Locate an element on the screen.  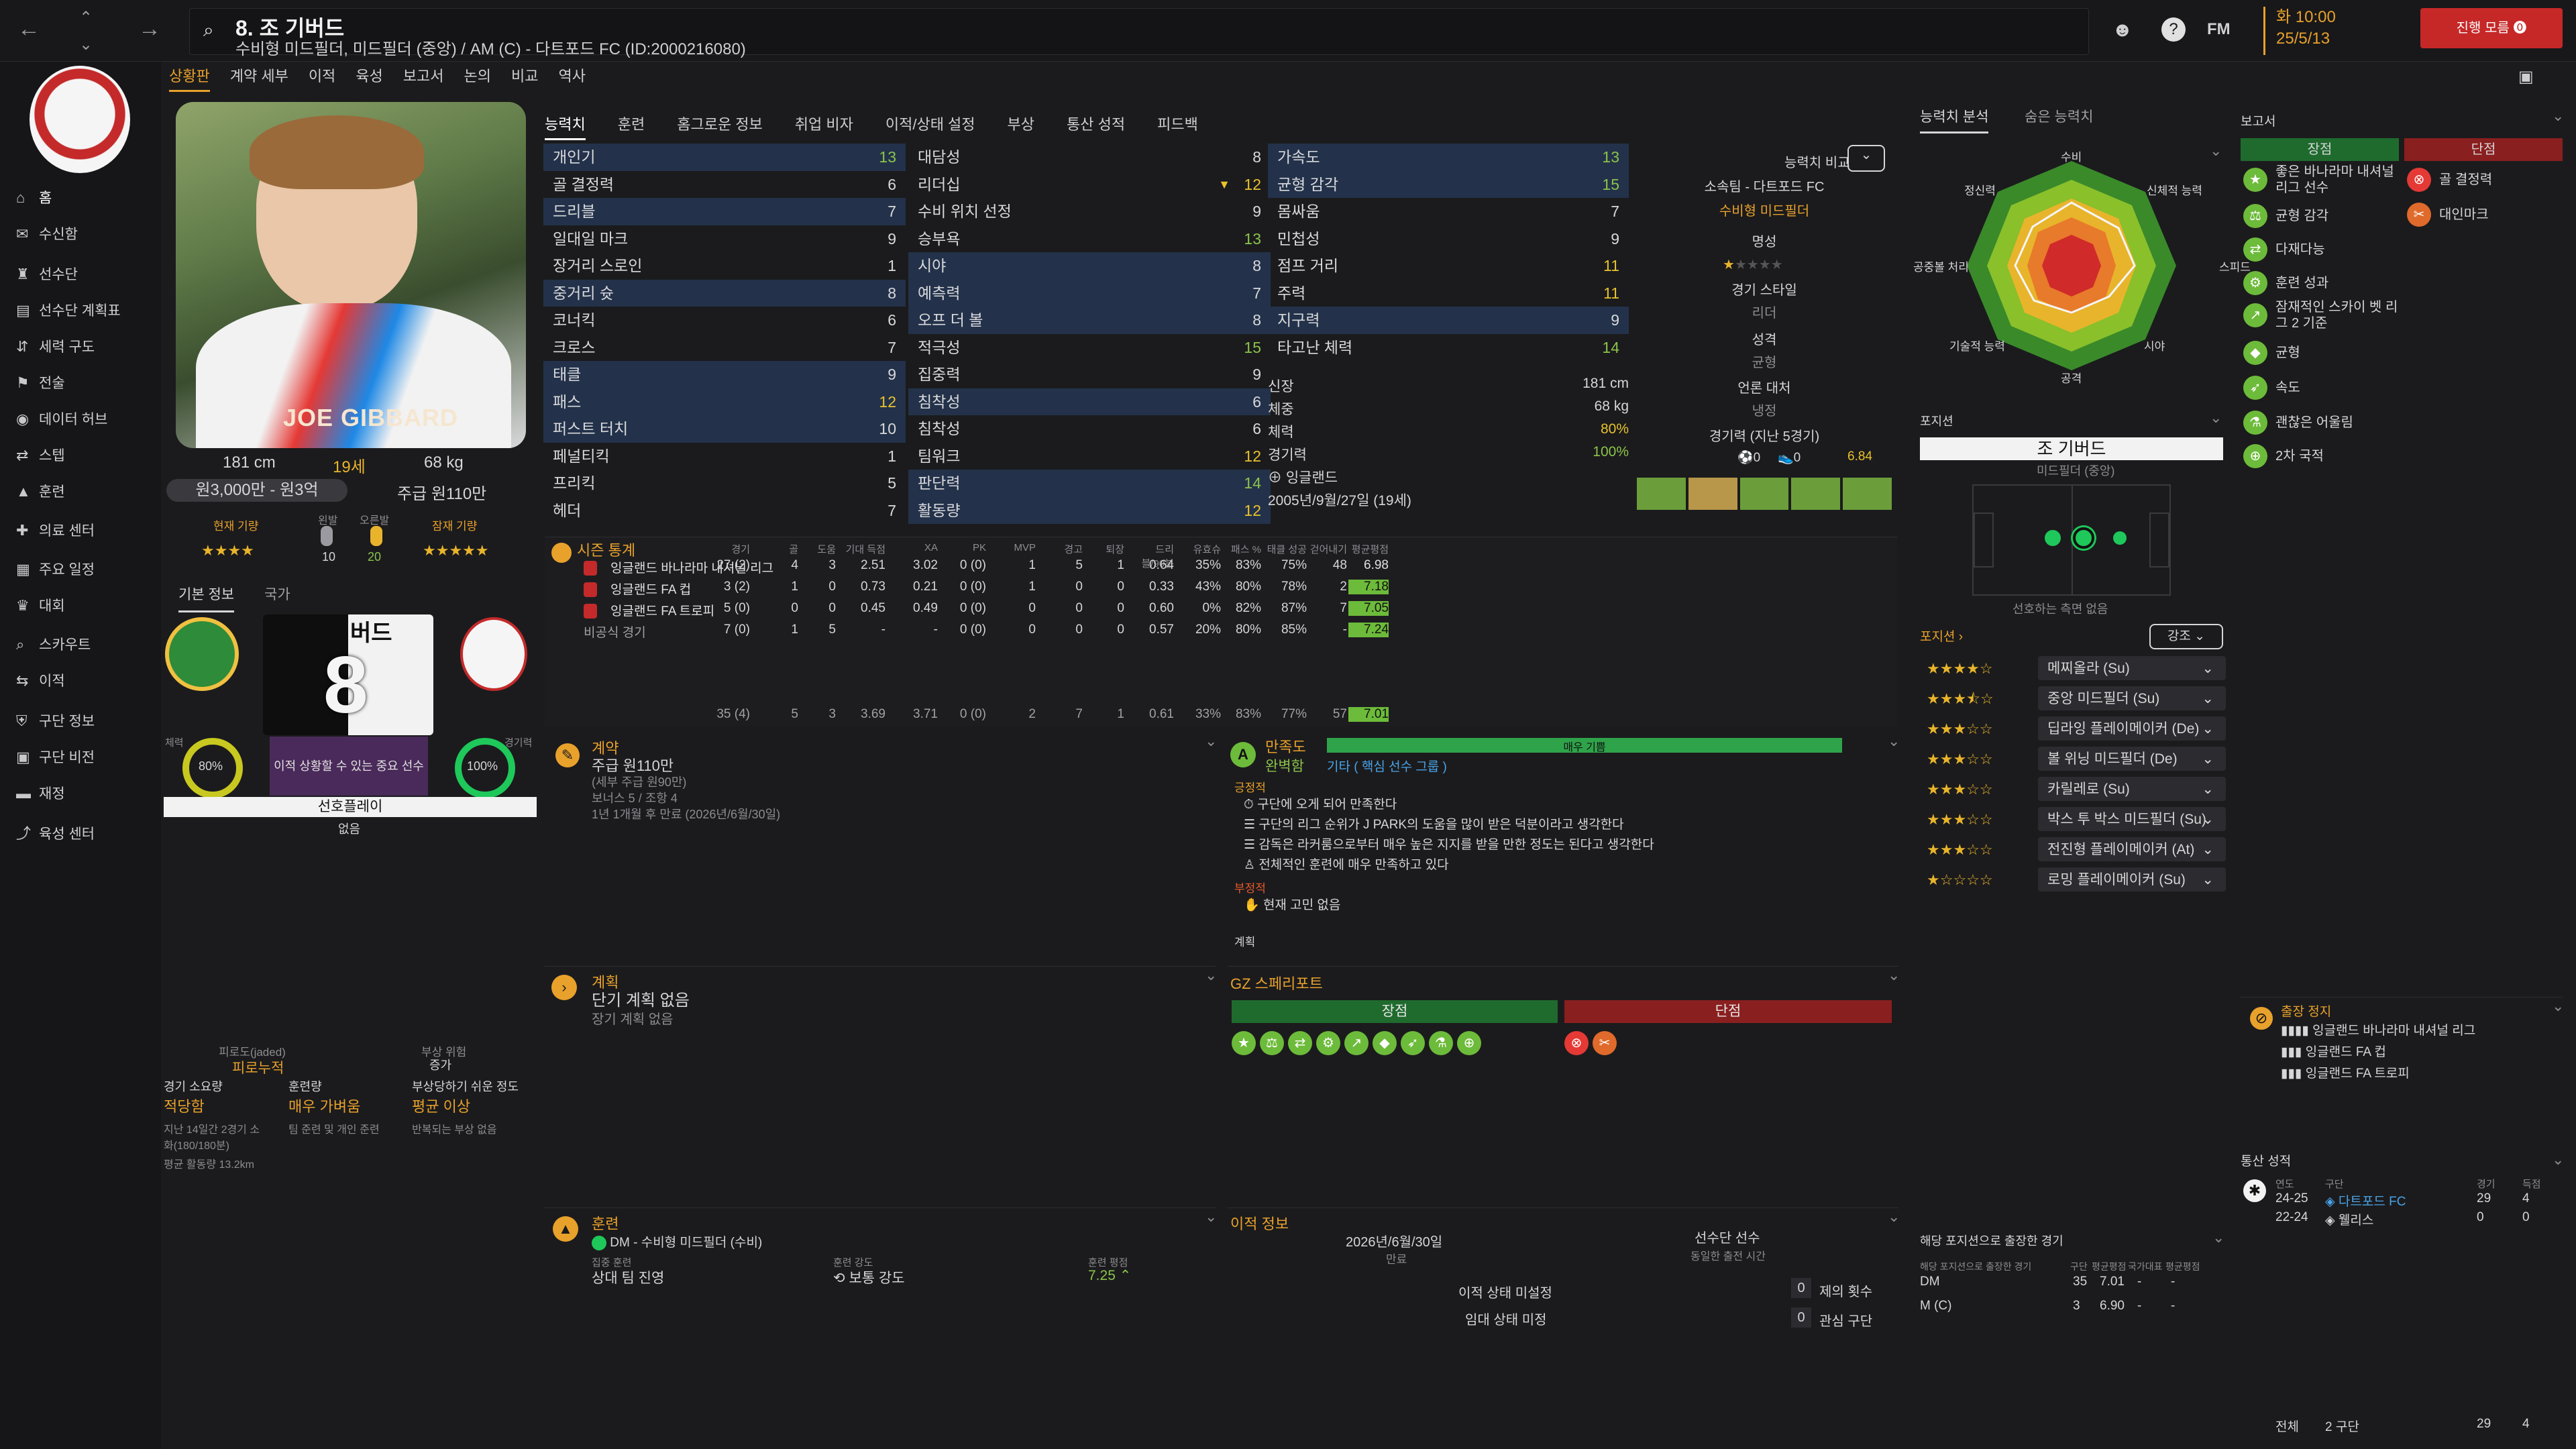
tab-injury: 부상 is located at coordinates (1021, 124).